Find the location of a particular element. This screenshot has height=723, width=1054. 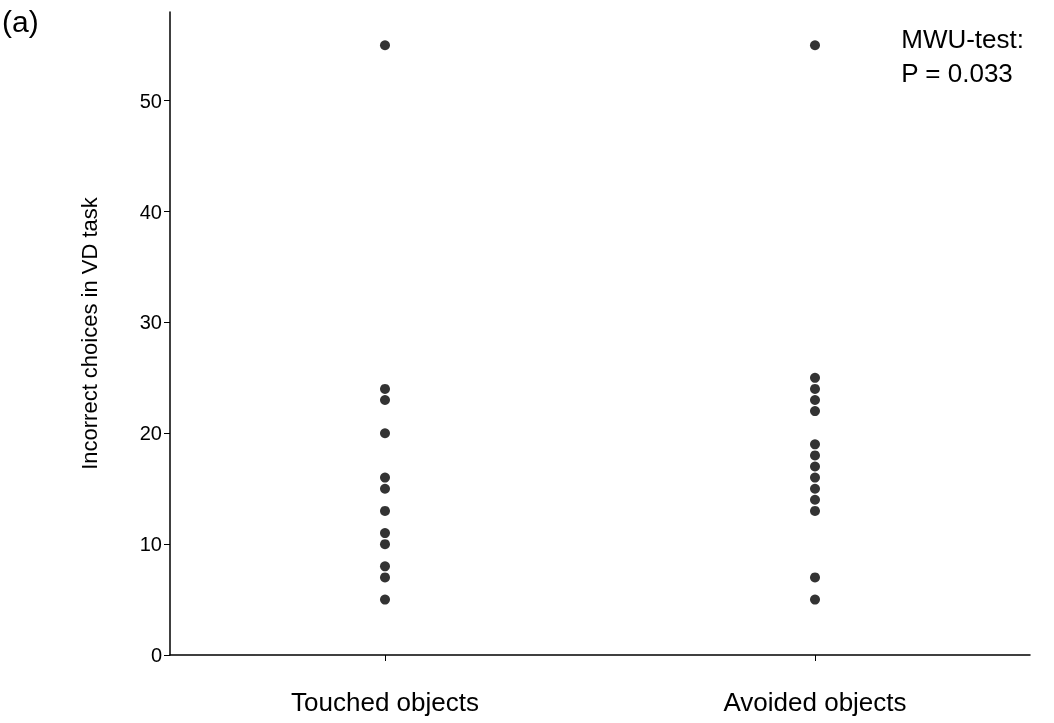

x-tick-label: Touched objects is located at coordinates (385, 702).